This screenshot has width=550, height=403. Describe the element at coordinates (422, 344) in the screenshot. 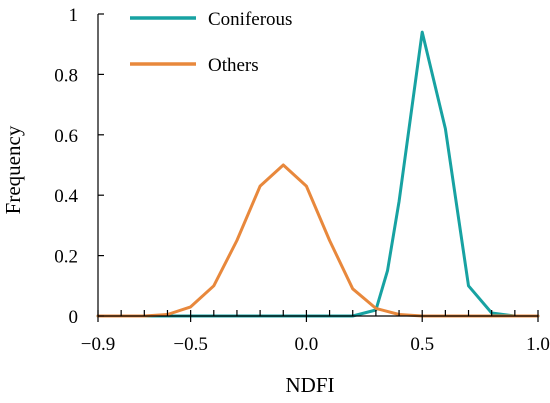

I see `x-tick-label: 0.5` at that location.